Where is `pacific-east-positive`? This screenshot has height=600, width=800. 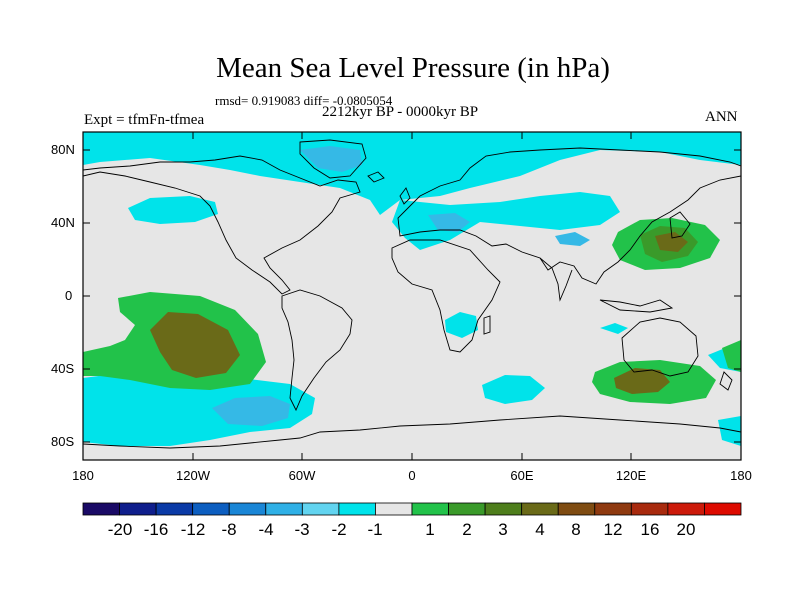
pacific-east-positive is located at coordinates (731, 356).